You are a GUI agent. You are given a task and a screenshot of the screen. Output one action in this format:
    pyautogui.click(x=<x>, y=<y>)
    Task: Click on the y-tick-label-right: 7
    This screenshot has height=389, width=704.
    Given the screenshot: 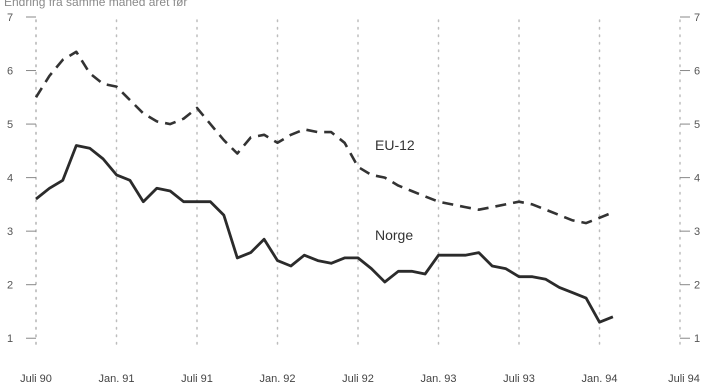 What is the action you would take?
    pyautogui.click(x=697, y=18)
    